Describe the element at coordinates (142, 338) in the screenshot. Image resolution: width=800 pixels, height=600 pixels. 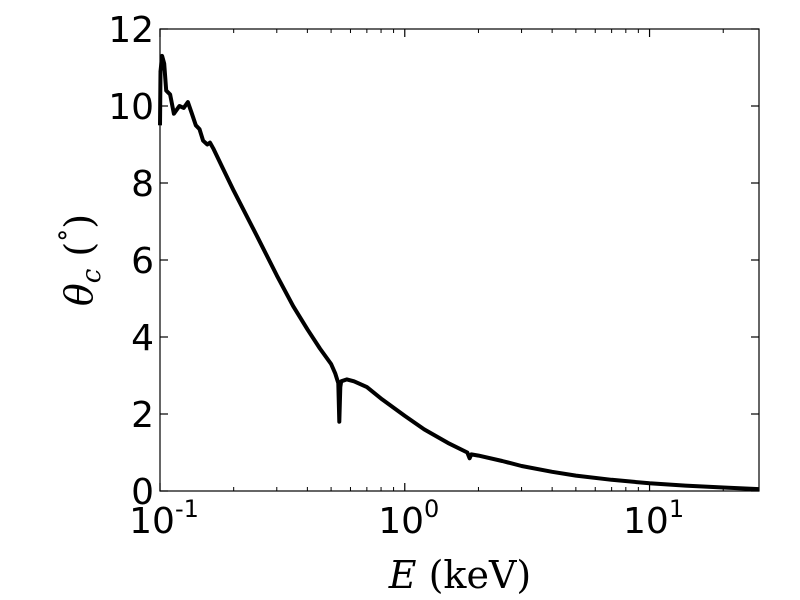
I see `y-tick-label: 4` at that location.